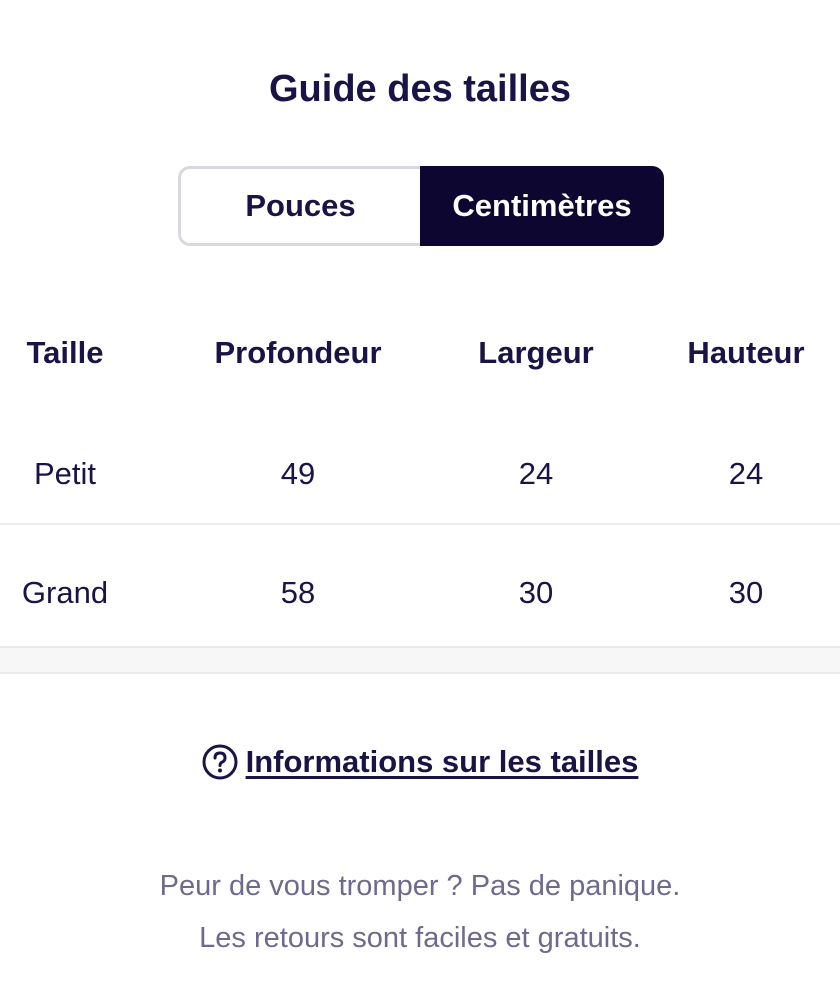 This screenshot has width=840, height=1002. I want to click on size-name-cell: Petit, so click(65, 473).